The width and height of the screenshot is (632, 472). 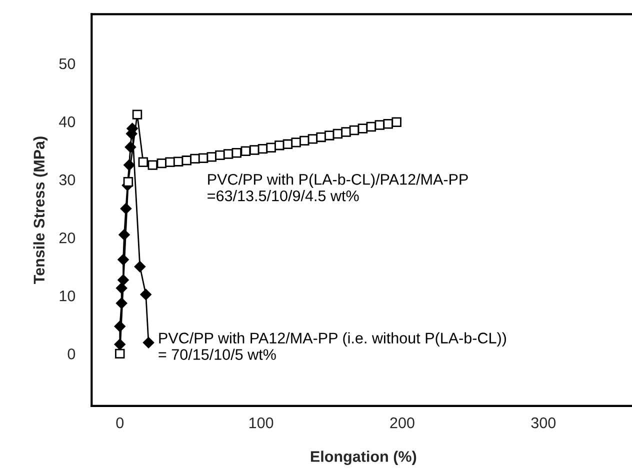 I want to click on y-tick-label: 30, so click(x=67, y=180).